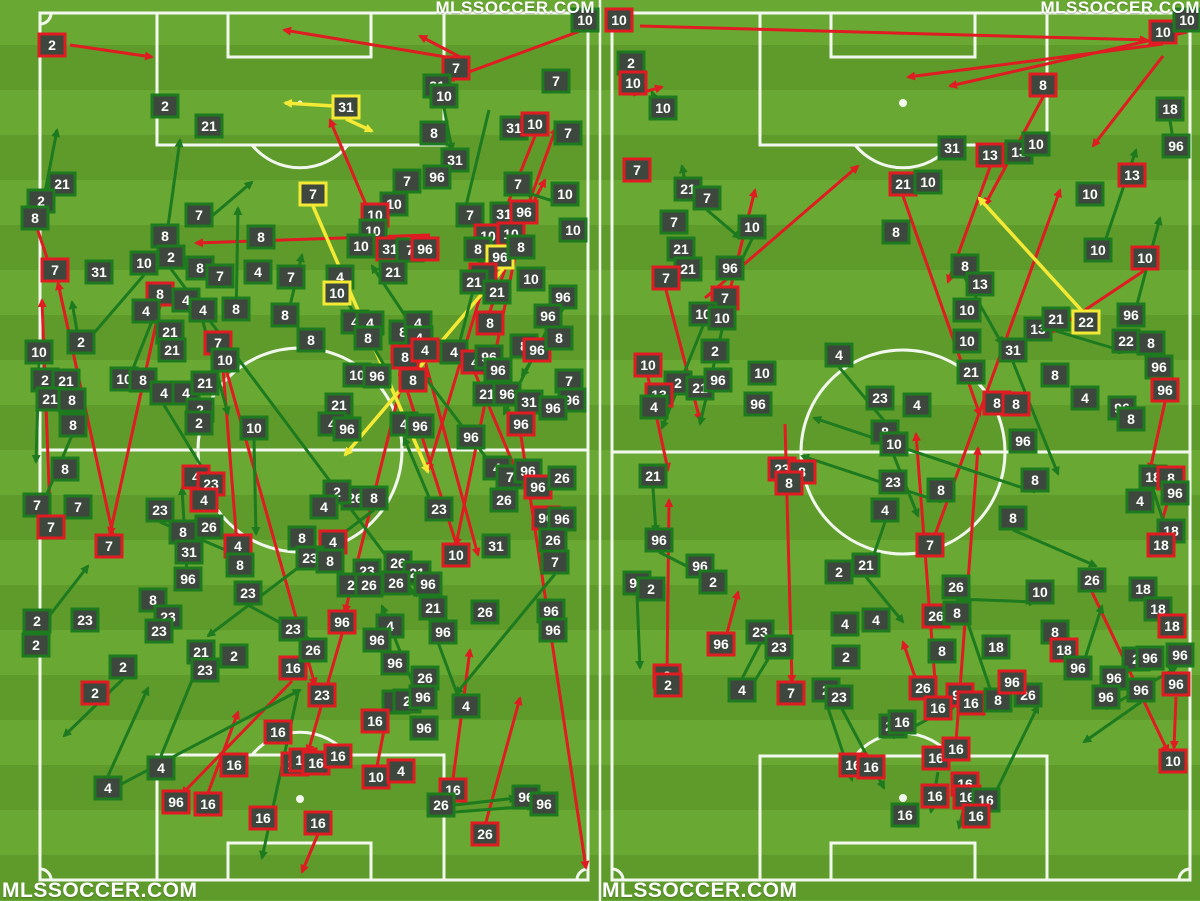 This screenshot has height=901, width=1200. I want to click on watermark-bottom-left-pitch: MLSSOCCER.COM, so click(100, 890).